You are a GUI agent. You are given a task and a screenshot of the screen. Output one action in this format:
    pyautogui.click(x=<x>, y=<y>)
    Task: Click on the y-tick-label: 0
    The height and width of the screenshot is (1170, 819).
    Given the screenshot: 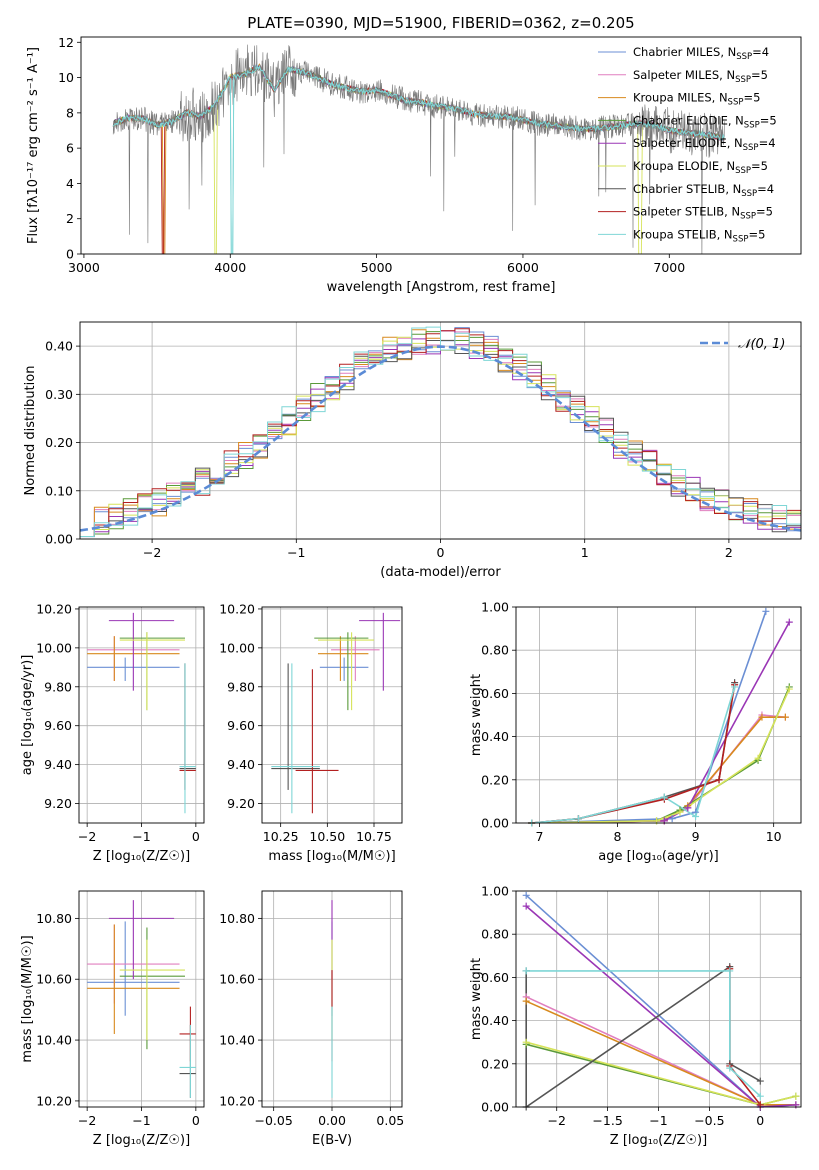 What is the action you would take?
    pyautogui.click(x=70, y=254)
    